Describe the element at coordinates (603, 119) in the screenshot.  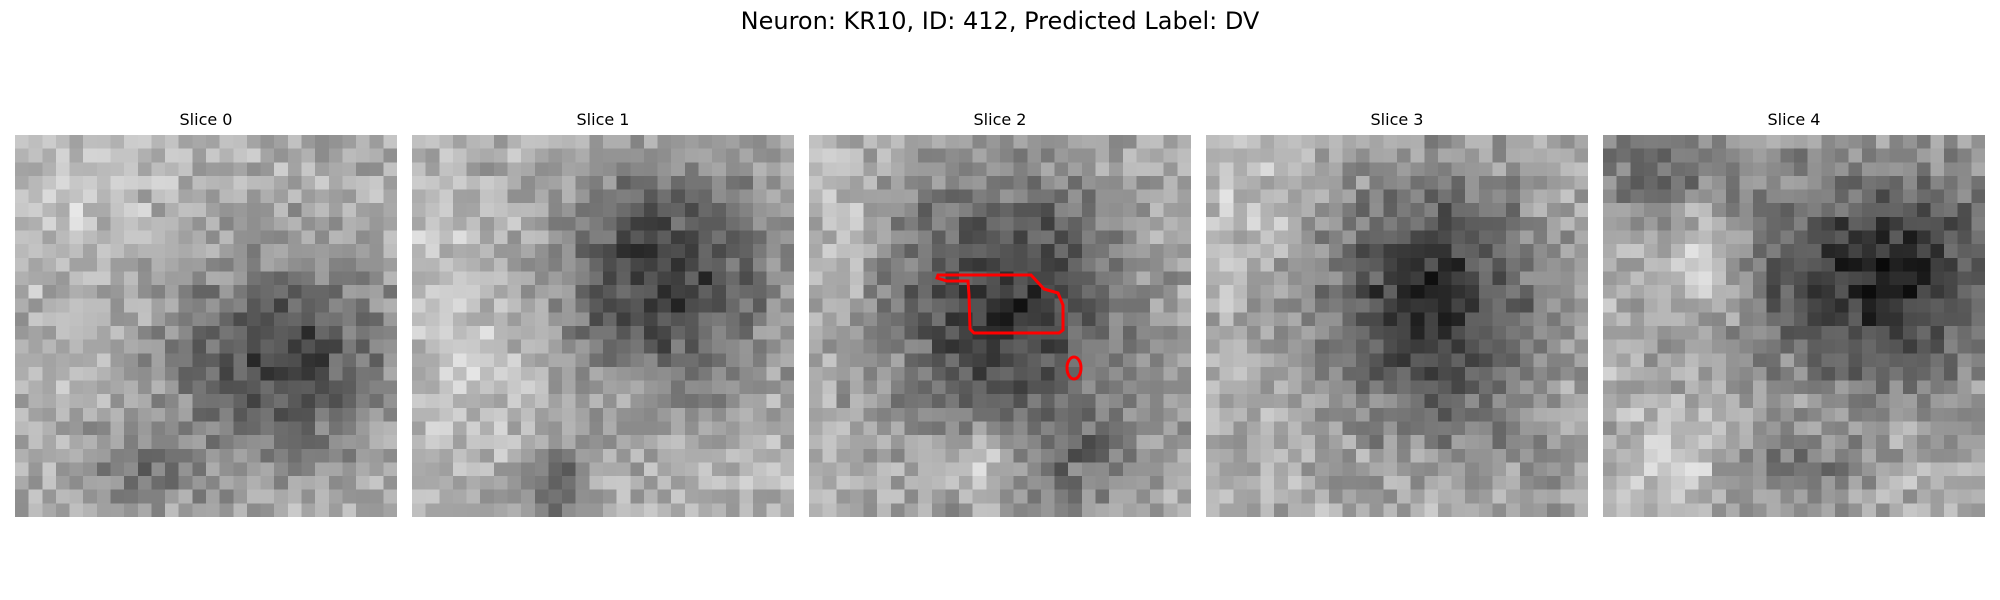
I see `slice-panel-title-1: Slice 1` at that location.